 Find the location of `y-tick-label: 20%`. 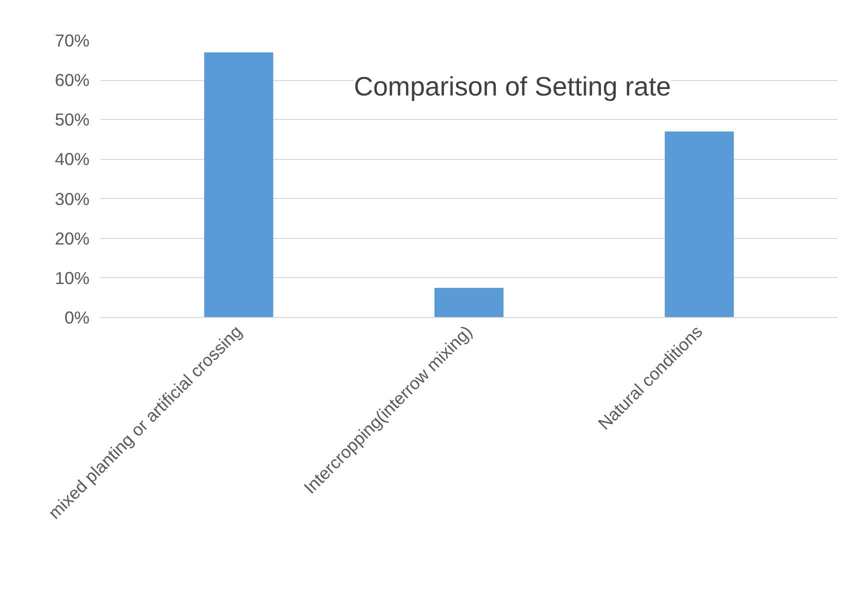

y-tick-label: 20% is located at coordinates (72, 238).